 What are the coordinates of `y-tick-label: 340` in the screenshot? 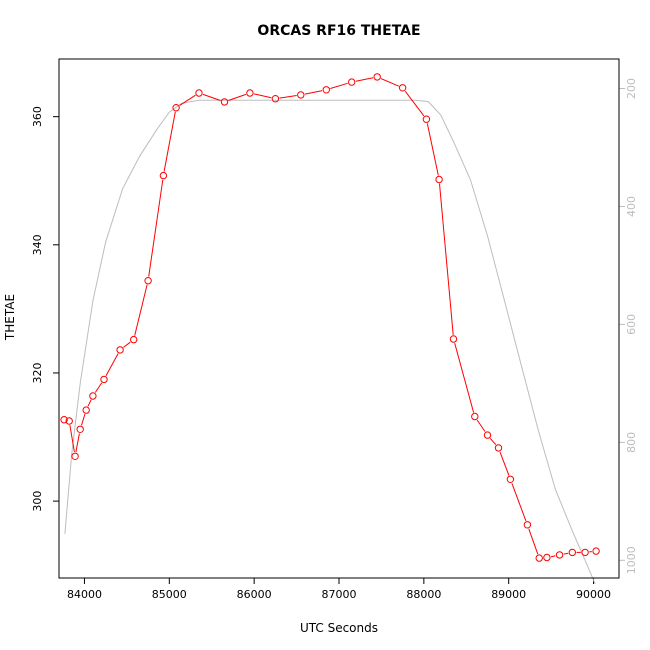 It's located at (37, 244).